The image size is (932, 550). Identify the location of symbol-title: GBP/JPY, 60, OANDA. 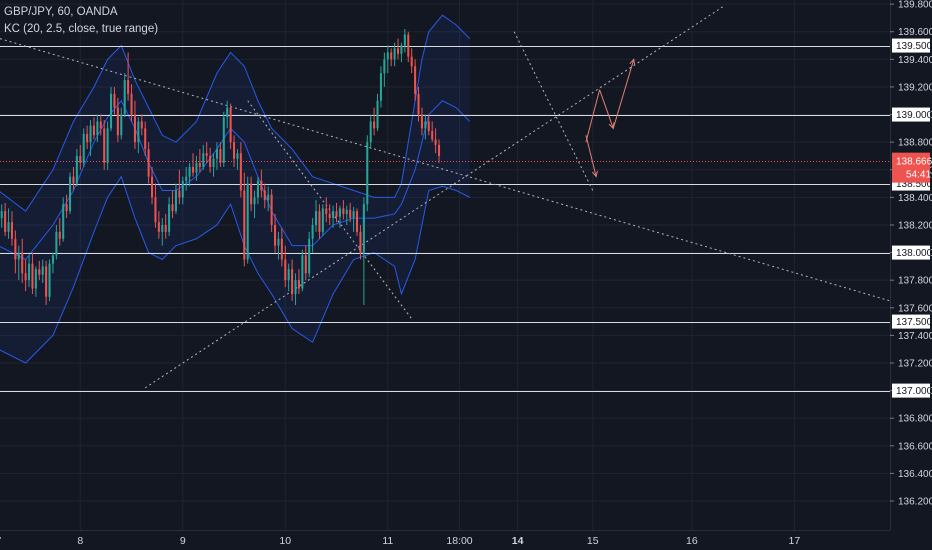
(61, 12).